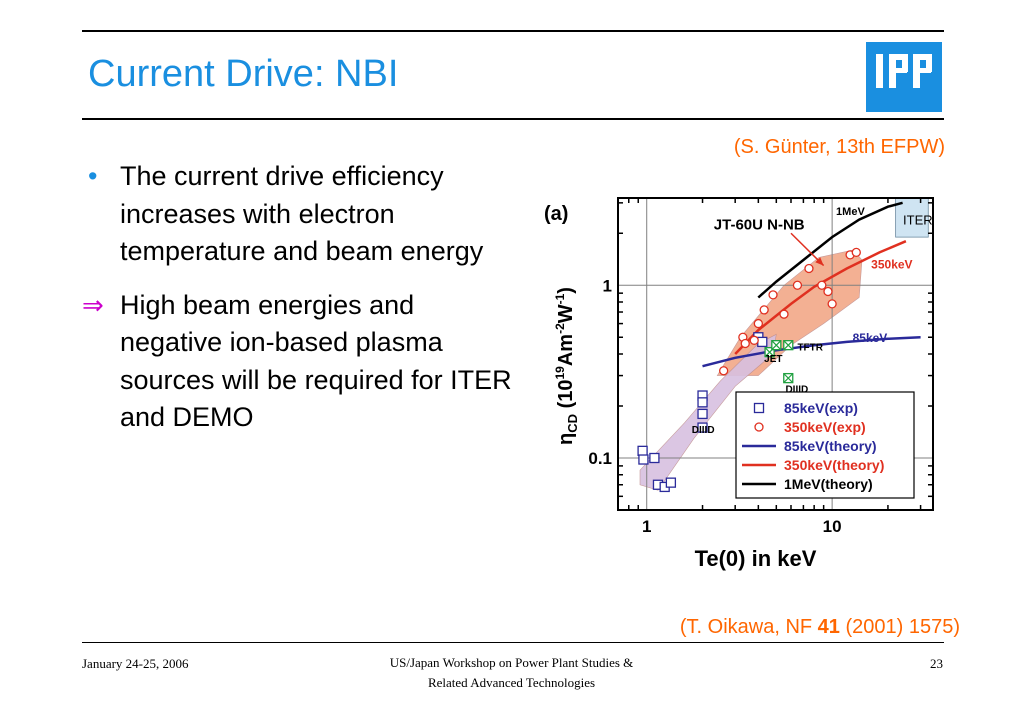  I want to click on series-line-350keV(theory), so click(820, 297).